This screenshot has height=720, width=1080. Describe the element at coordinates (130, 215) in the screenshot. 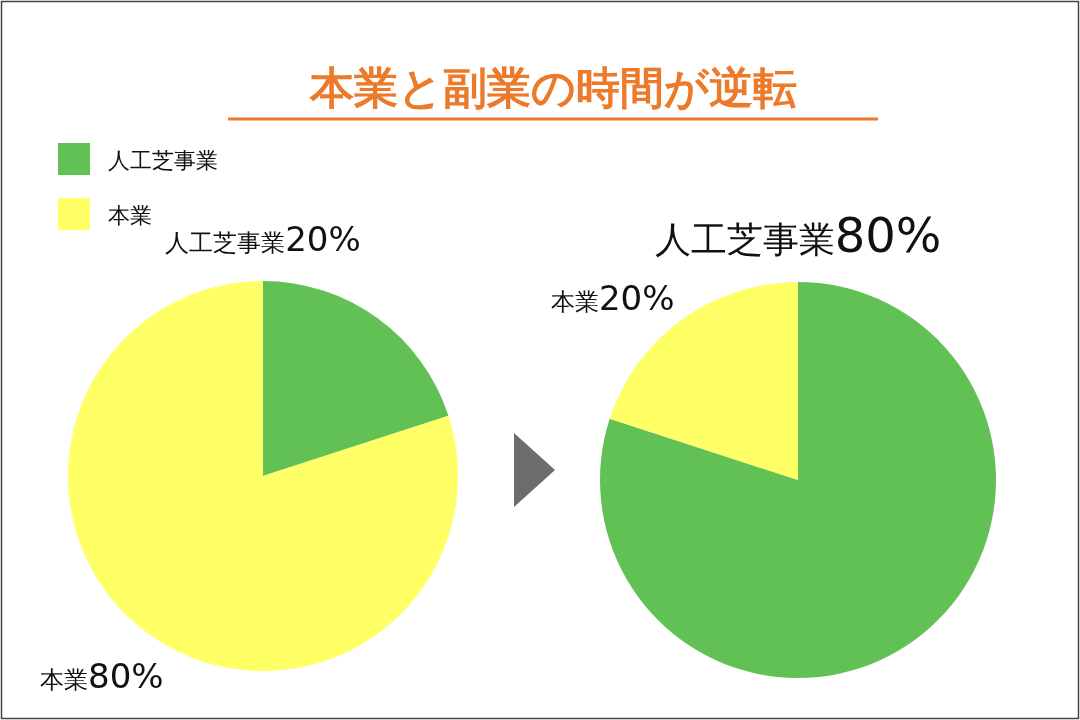

I see `legend-label: 本業` at that location.